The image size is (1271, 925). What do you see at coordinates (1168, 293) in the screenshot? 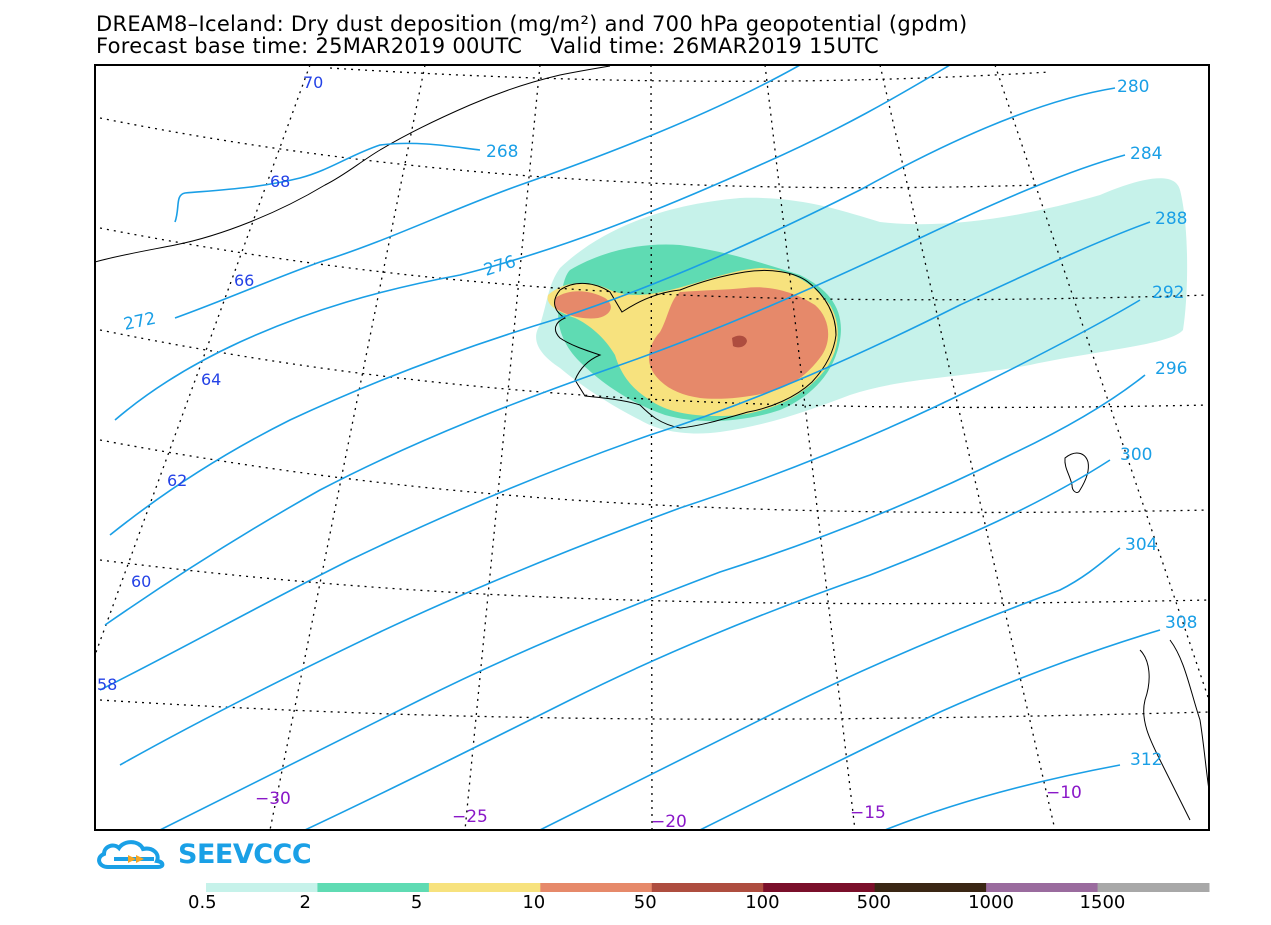
I see `contour-label-292: 292` at bounding box center [1168, 293].